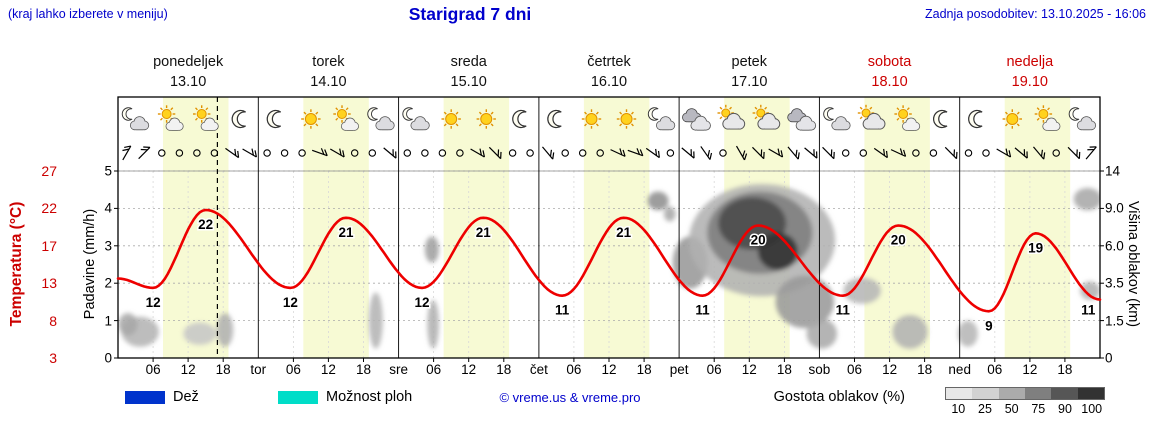  What do you see at coordinates (468, 62) in the screenshot?
I see `day-name: sreda` at bounding box center [468, 62].